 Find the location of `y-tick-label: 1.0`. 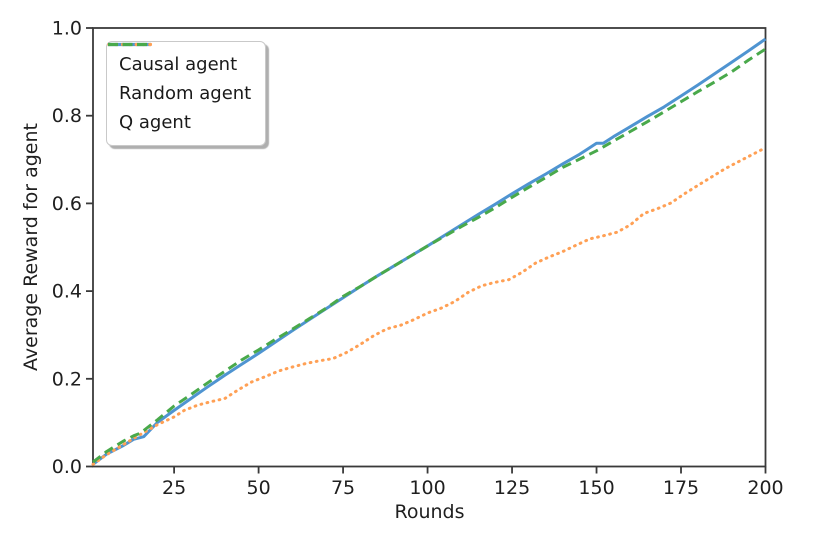

y-tick-label: 1.0 is located at coordinates (67, 29).